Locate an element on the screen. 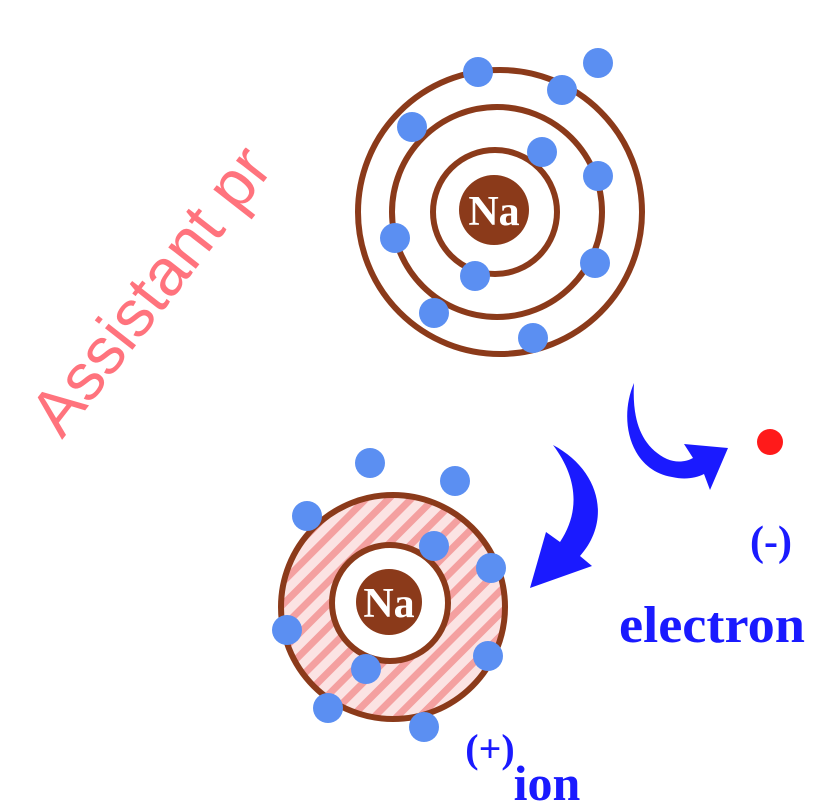 Image resolution: width=814 pixels, height=810 pixels. sodium-atom: Na is located at coordinates (500, 202).